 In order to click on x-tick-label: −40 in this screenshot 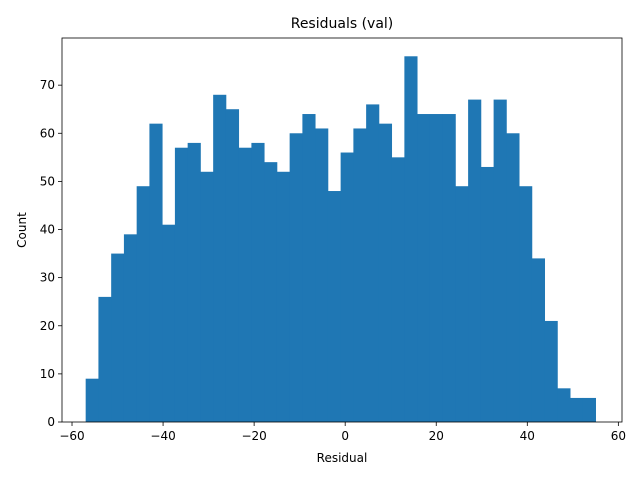, I will do `click(162, 436)`.